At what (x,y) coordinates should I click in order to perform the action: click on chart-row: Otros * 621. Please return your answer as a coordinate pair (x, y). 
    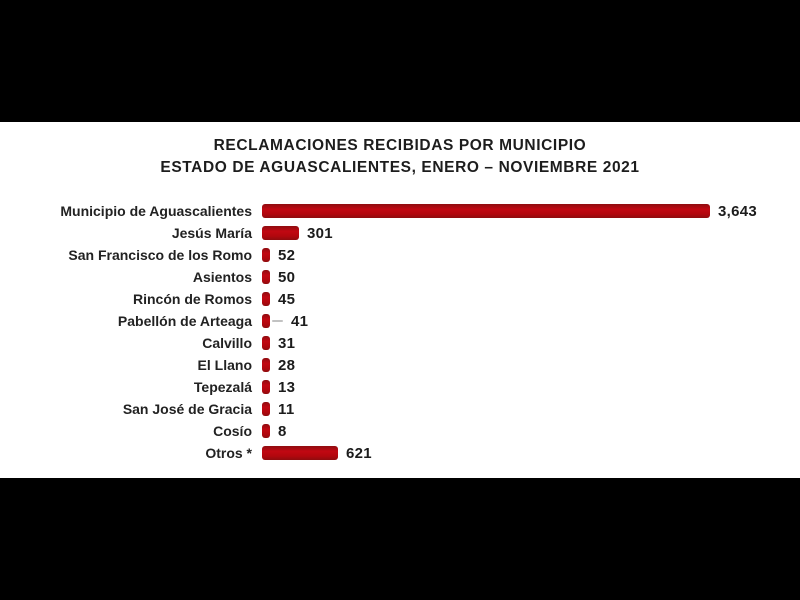
    Looking at the image, I should click on (400, 453).